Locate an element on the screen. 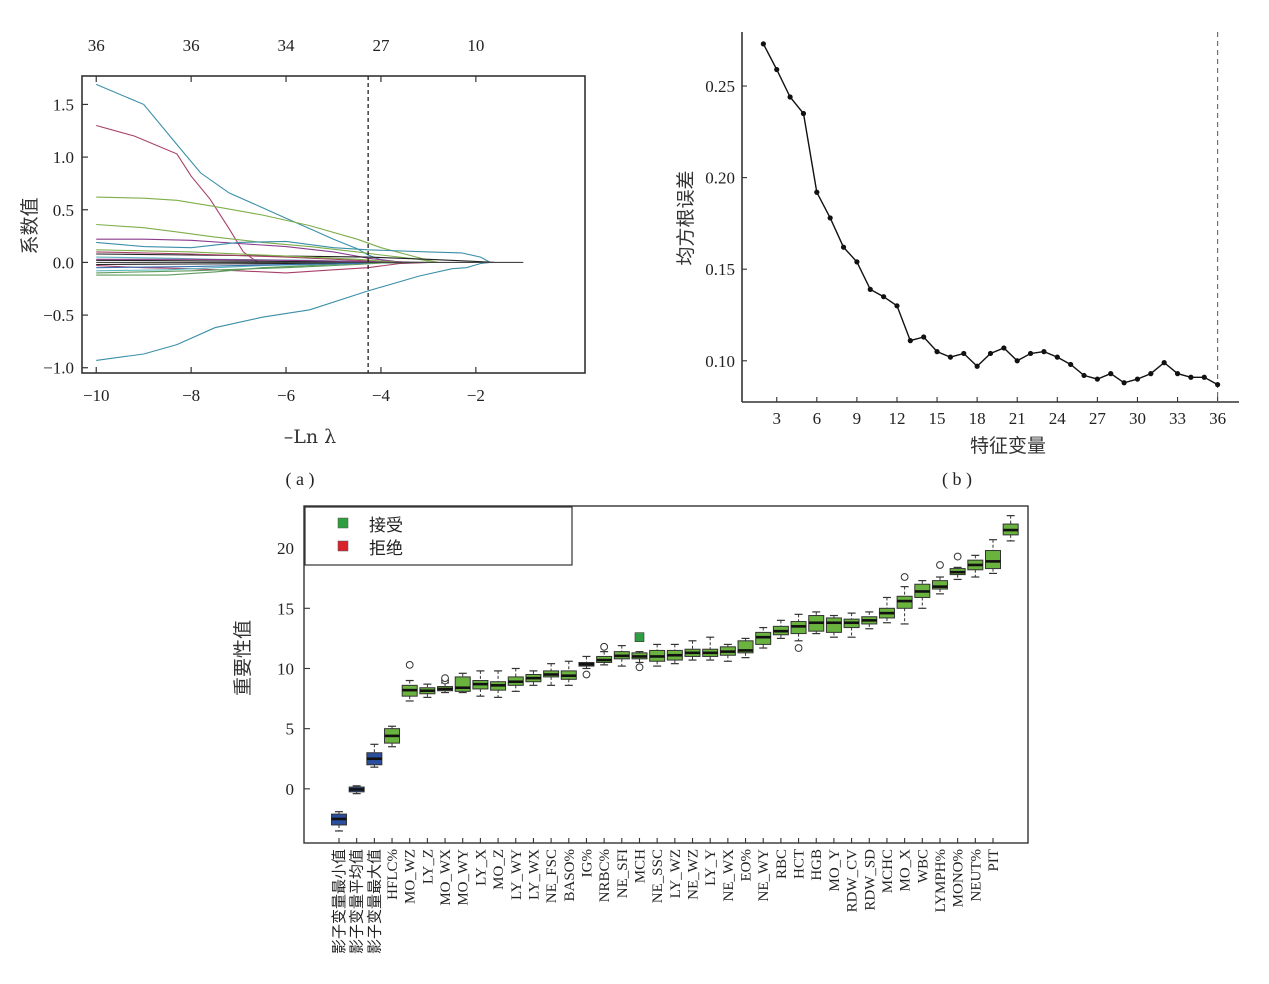  b-rmse-line is located at coordinates (990, 214).